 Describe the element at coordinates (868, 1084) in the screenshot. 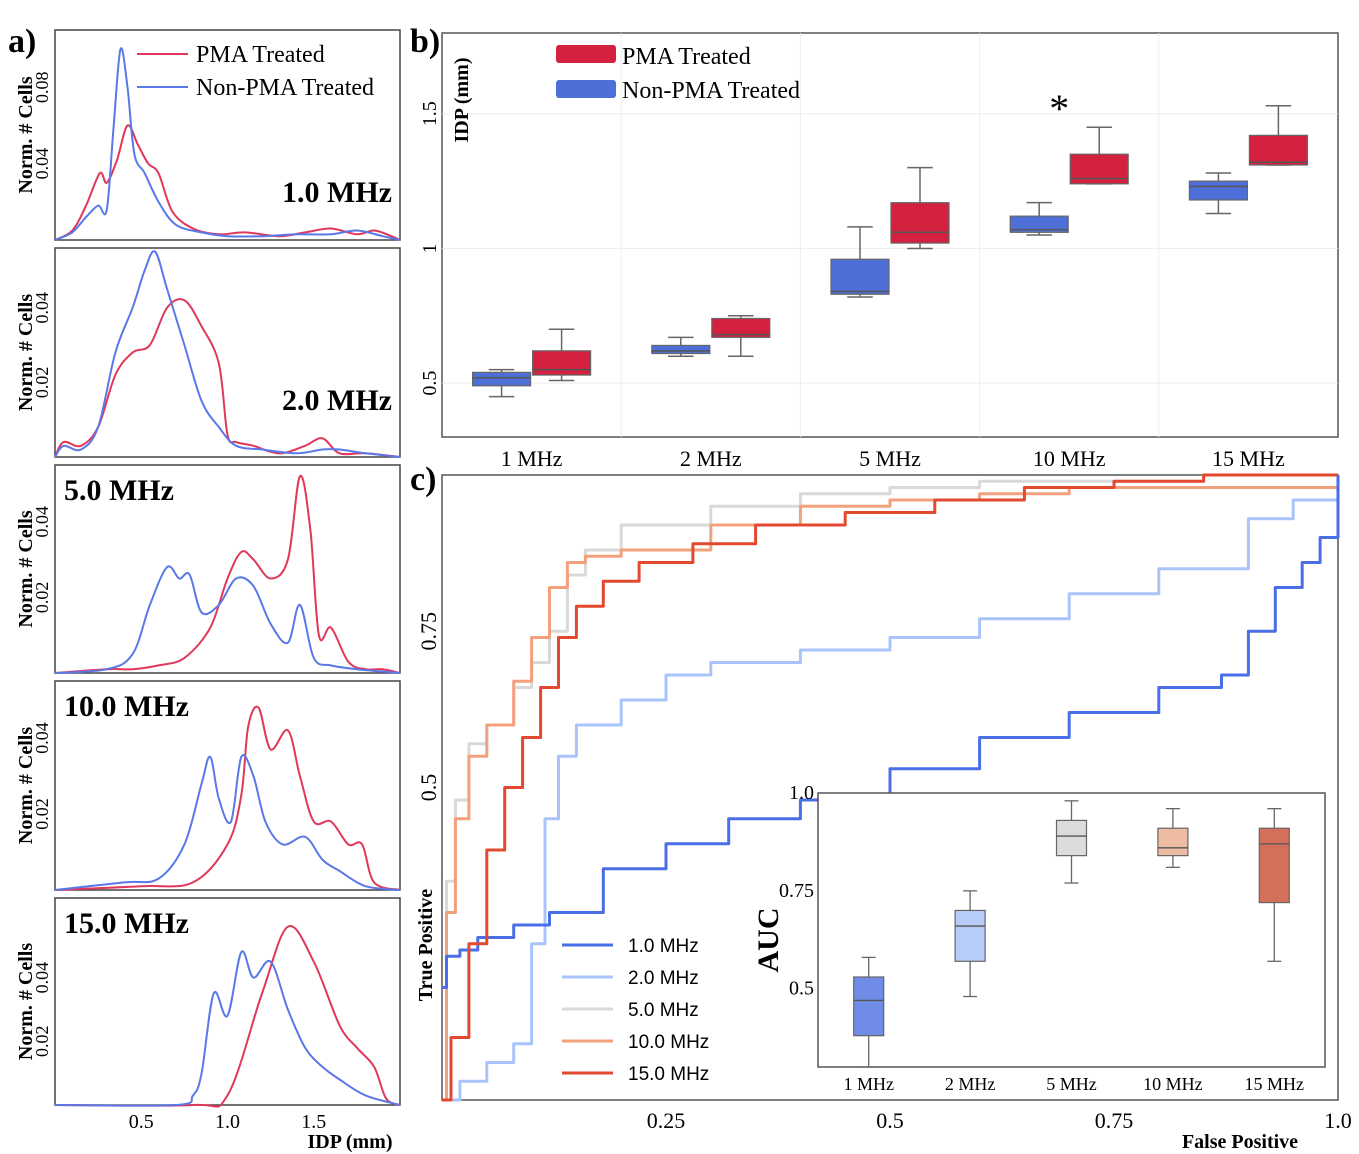

I see `inset-x-tick-label: 1 MHz` at that location.